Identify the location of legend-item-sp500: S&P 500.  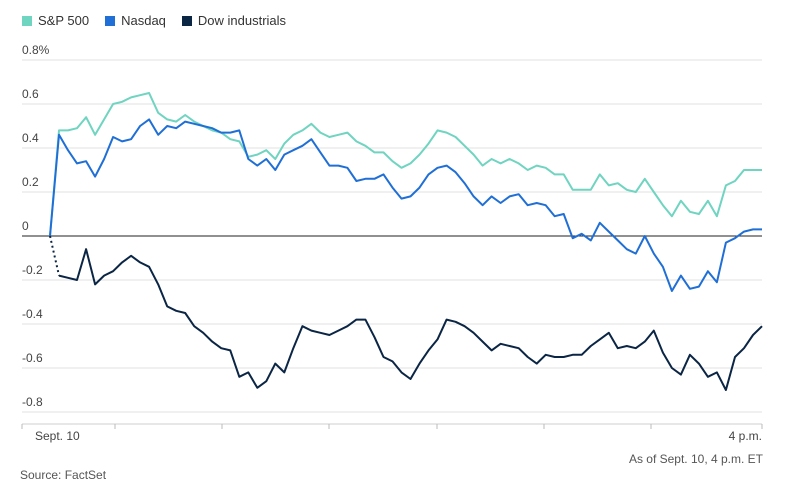
(55, 20).